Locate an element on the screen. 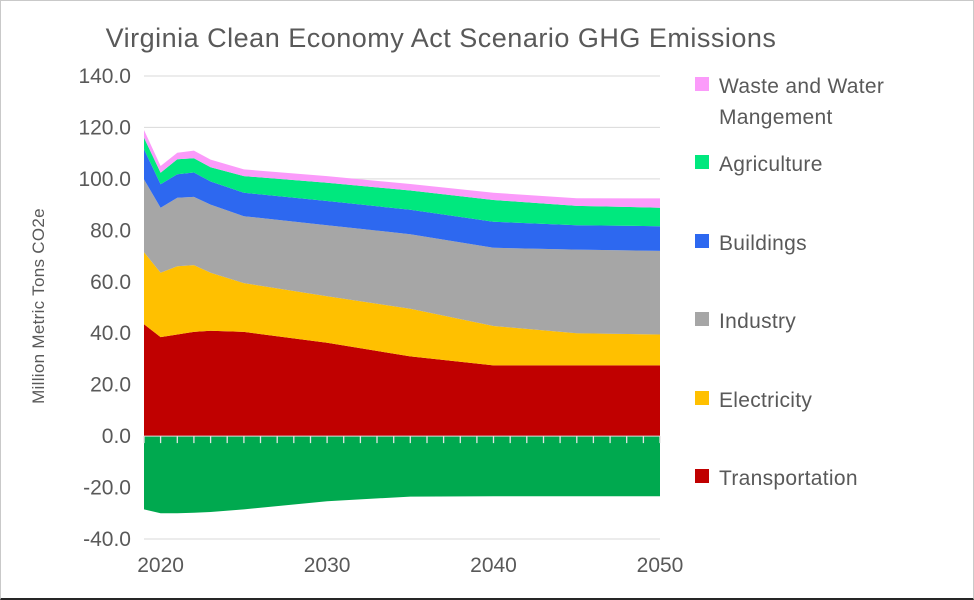 The width and height of the screenshot is (974, 600). legend-item-agriculture: Agriculture is located at coordinates (759, 164).